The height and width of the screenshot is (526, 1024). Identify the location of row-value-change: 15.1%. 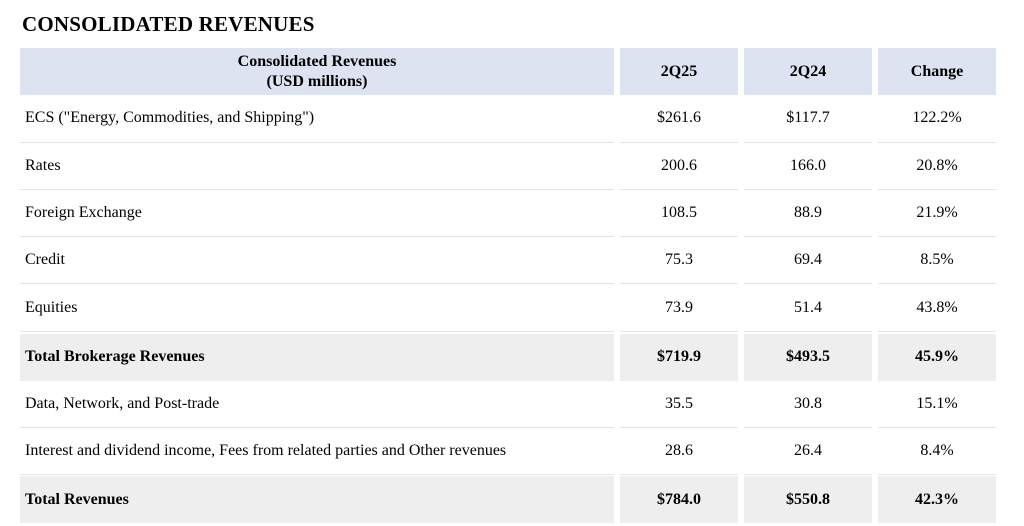
(937, 405).